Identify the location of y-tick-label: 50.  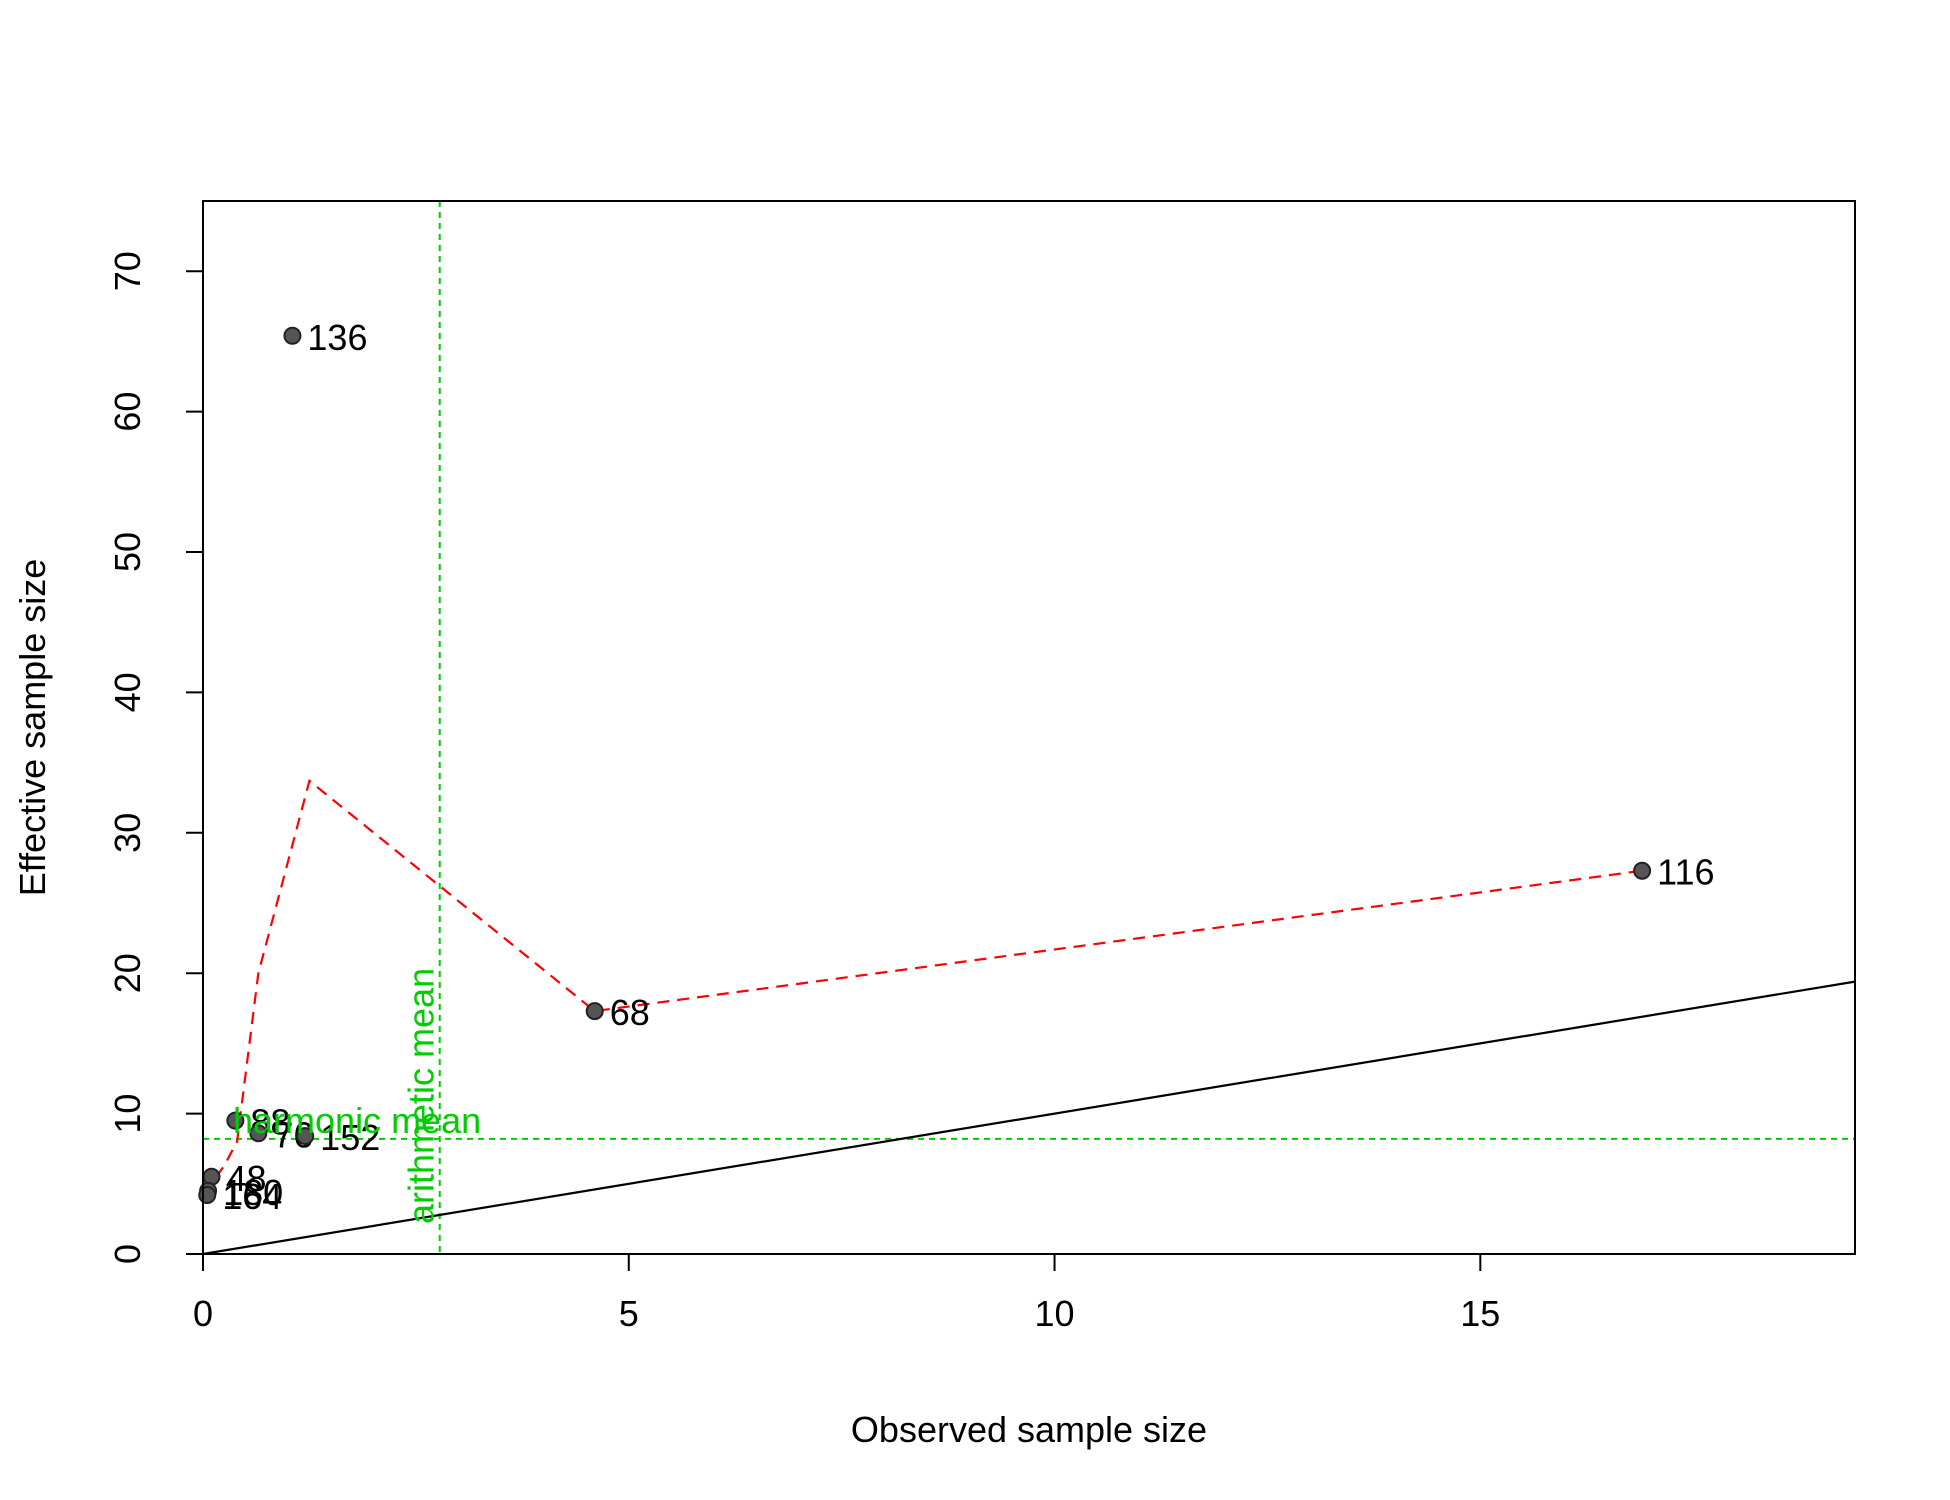
(127, 552).